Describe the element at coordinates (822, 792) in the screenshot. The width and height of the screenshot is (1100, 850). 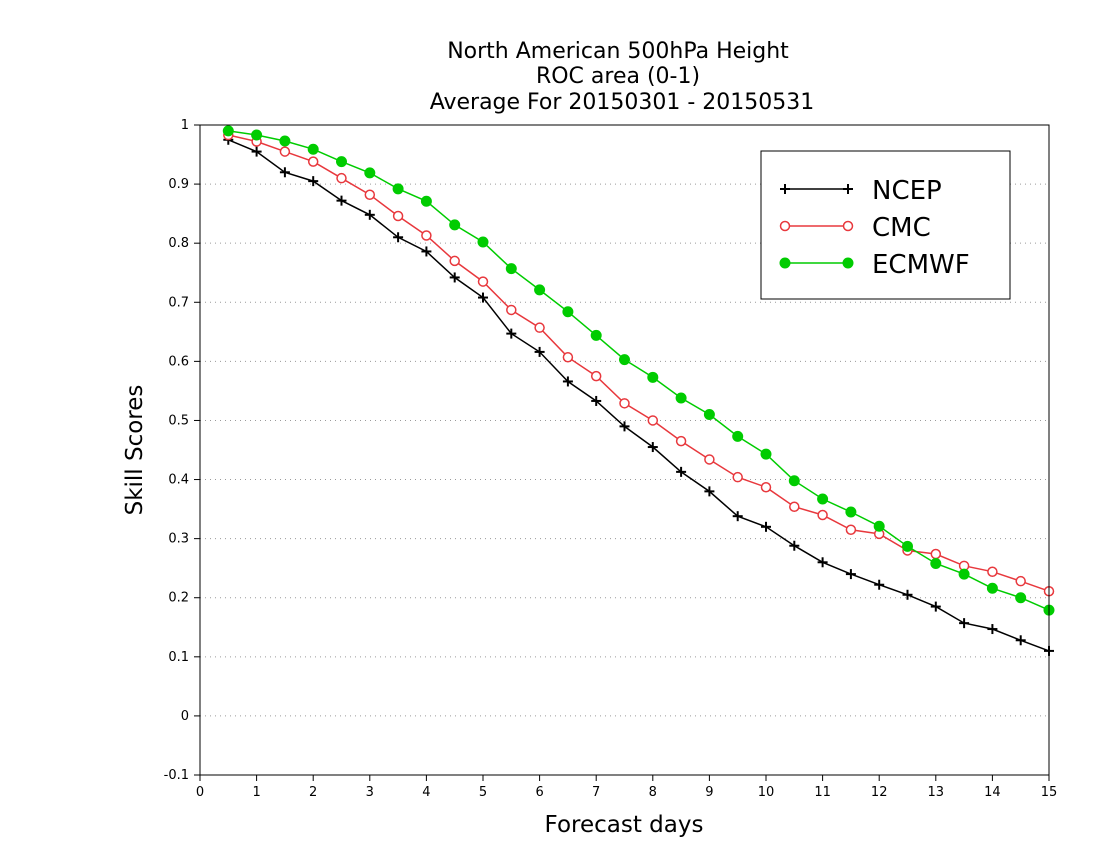
I see `x-tick-label: 11` at that location.